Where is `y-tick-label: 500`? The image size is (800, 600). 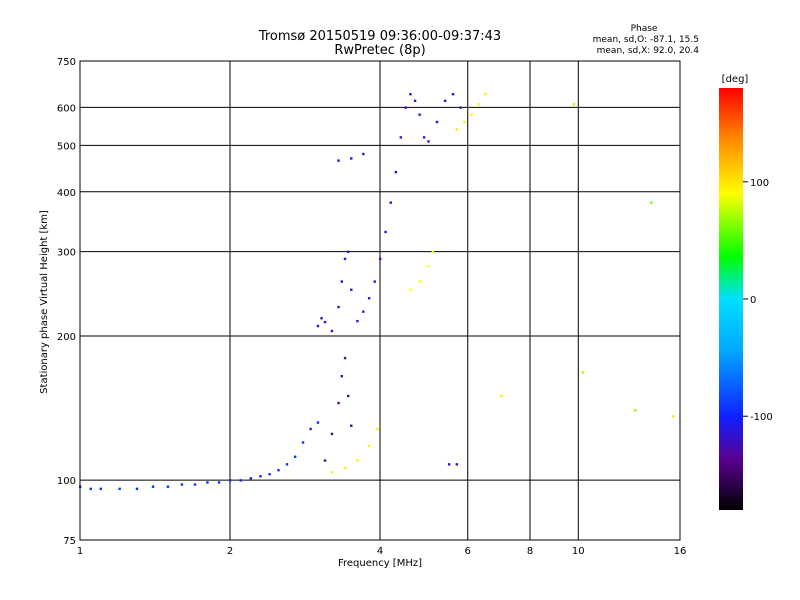
y-tick-label: 500 is located at coordinates (66, 146).